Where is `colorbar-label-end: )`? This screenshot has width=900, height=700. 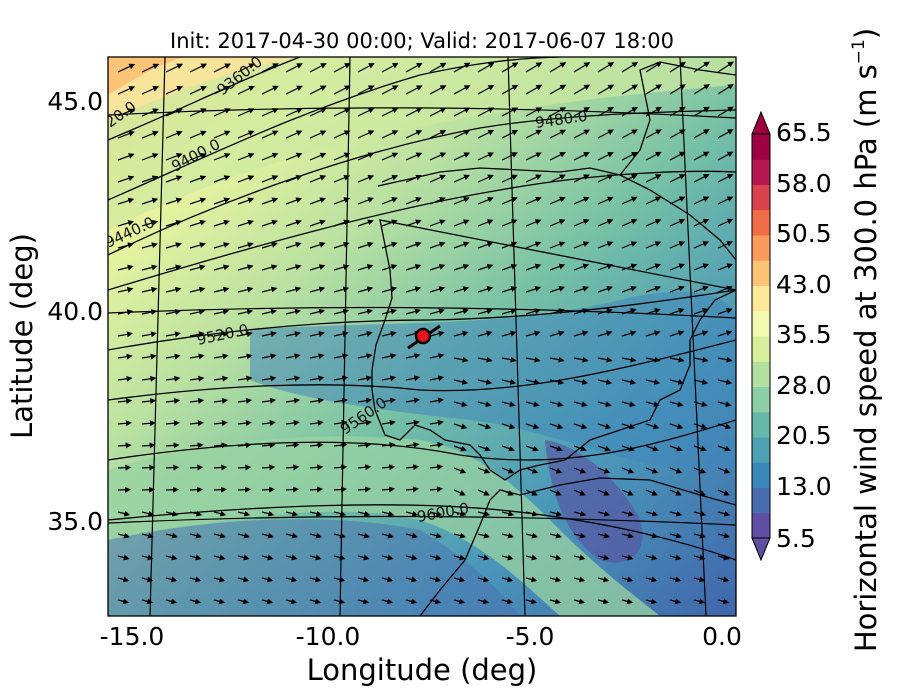 colorbar-label-end: ) is located at coordinates (866, 33).